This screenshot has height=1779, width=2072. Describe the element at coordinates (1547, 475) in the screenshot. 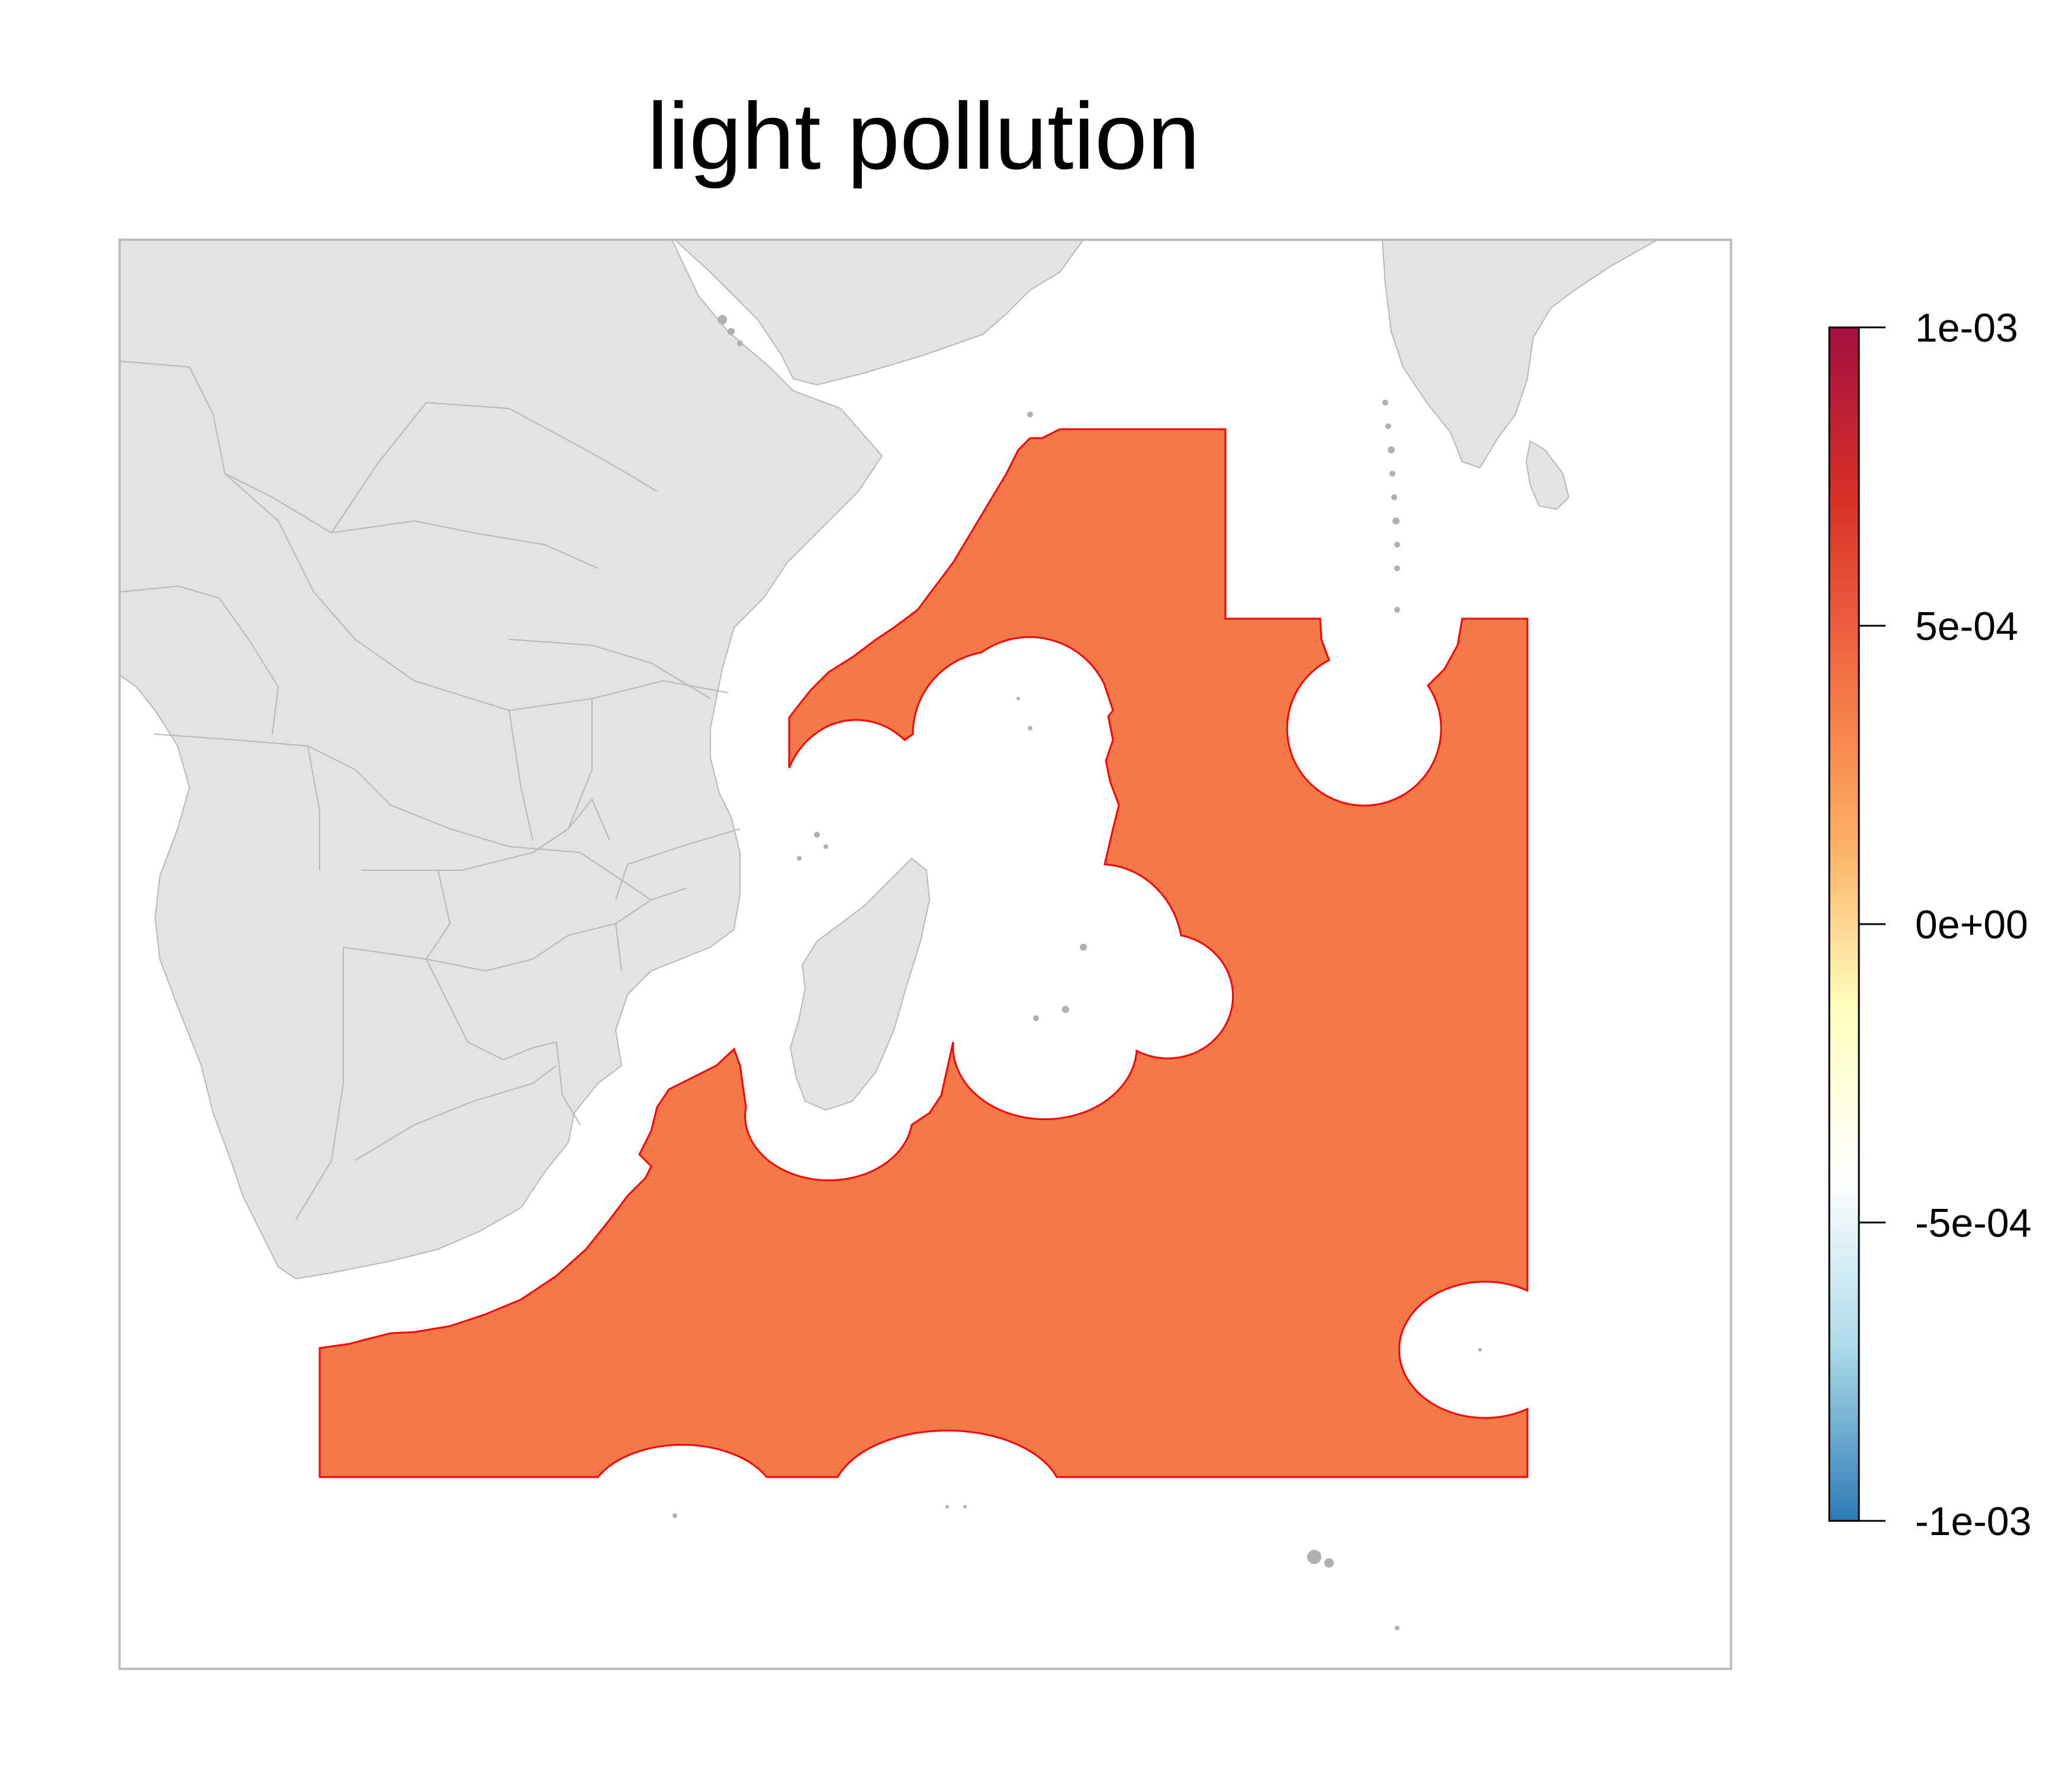

I see `land-sri-lanka` at that location.